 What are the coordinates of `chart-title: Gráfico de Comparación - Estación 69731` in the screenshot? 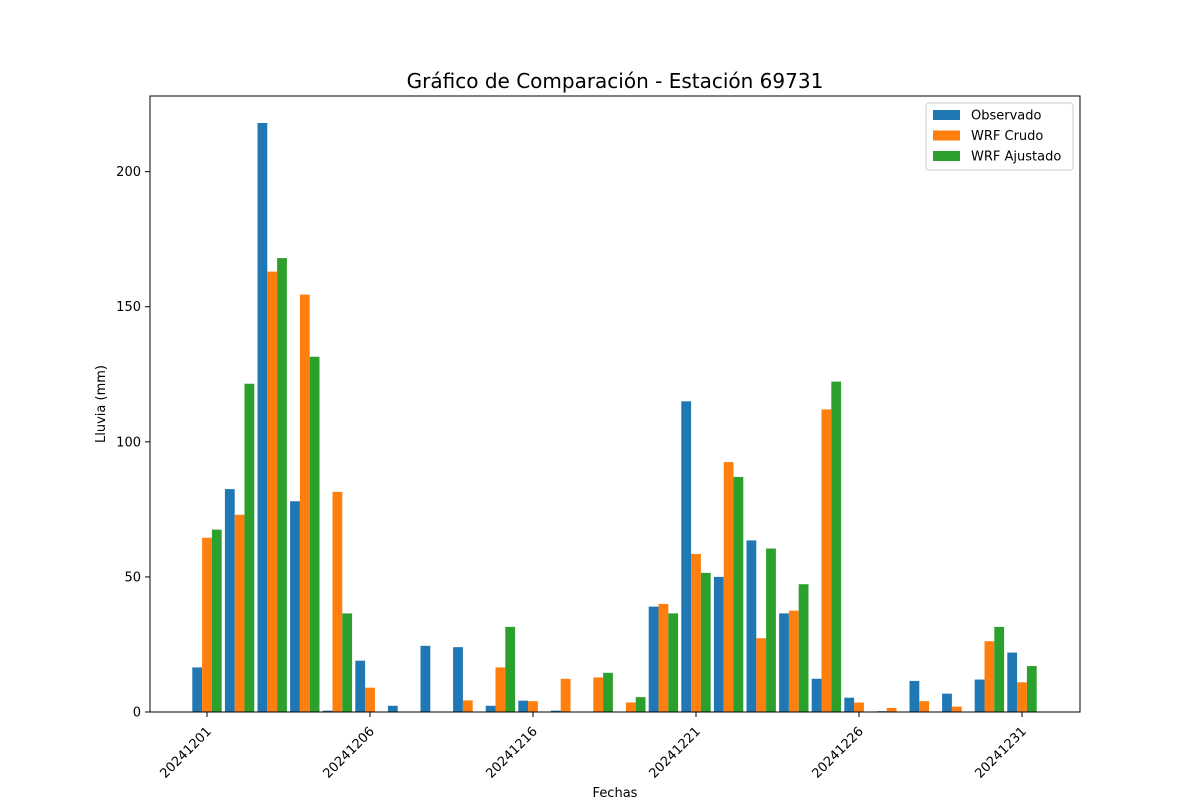 It's located at (615, 81).